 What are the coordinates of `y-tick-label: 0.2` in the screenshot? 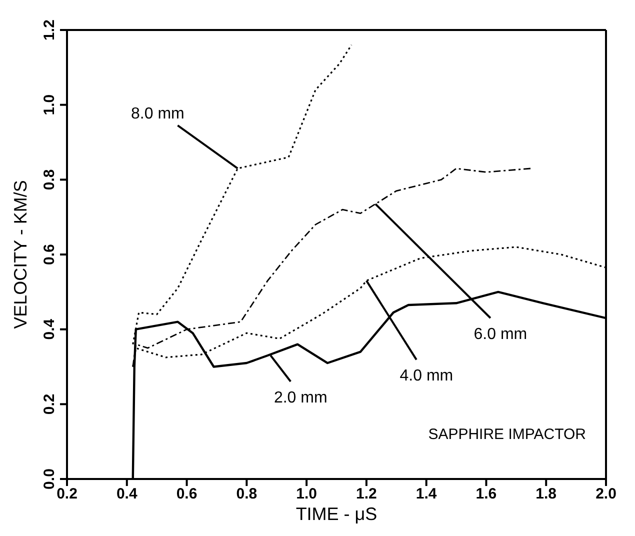 It's located at (49, 404).